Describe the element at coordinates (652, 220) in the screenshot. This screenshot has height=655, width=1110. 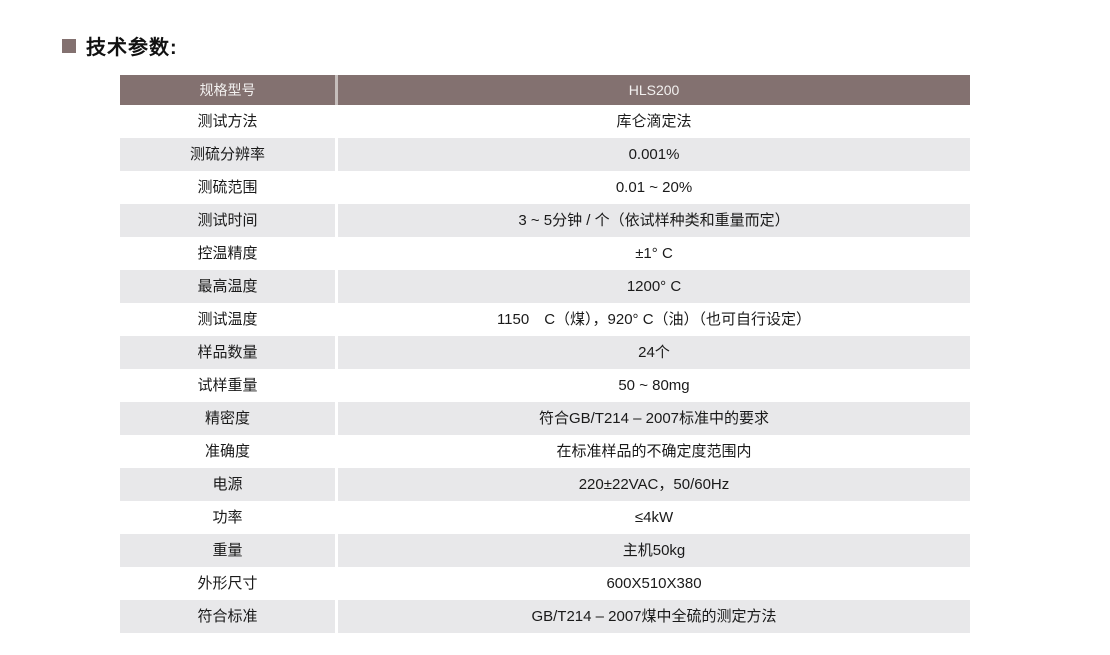
I see `param-value-cell: 3 ~ 5分钟 / 个（依试样种类和重量而定）` at that location.